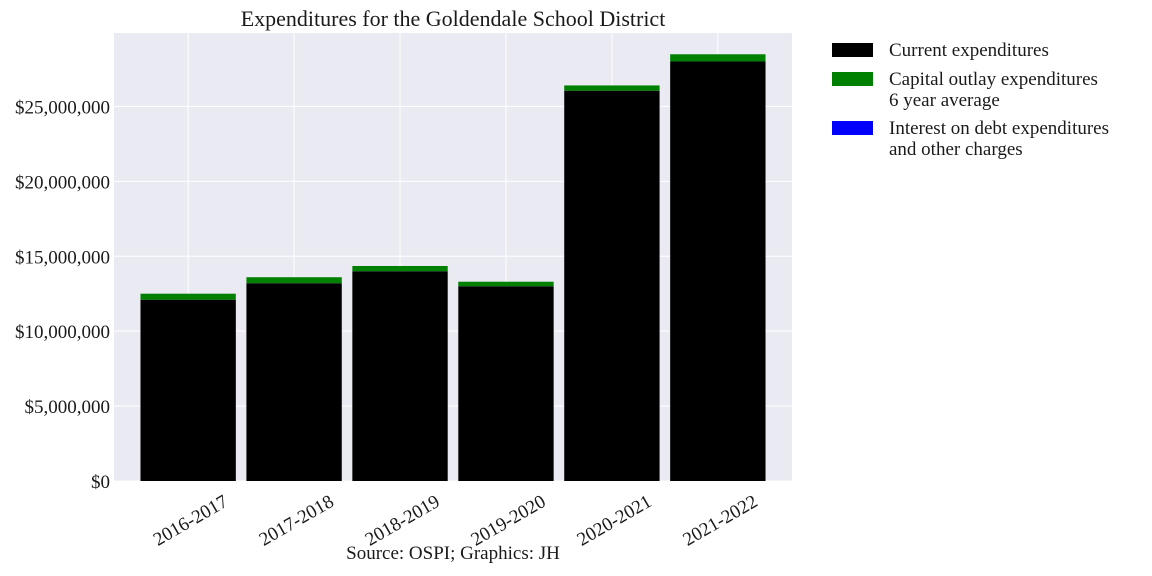 The width and height of the screenshot is (1152, 576). What do you see at coordinates (453, 553) in the screenshot?
I see `source-note: Source: OSPI; Graphics: JH` at bounding box center [453, 553].